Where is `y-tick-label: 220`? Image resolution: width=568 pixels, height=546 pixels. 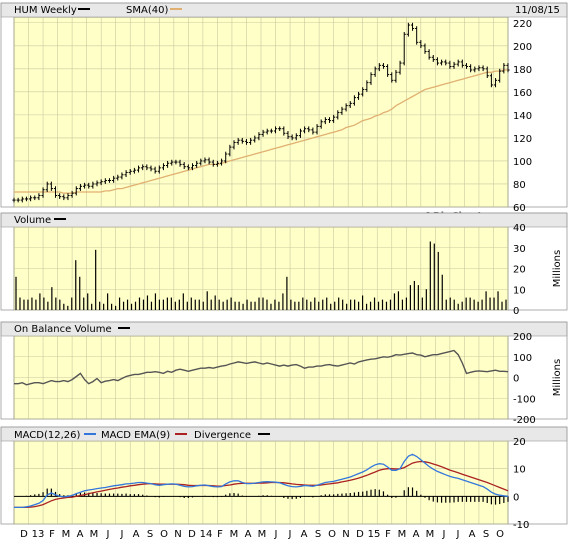 y-tick-label: 220 is located at coordinates (522, 24).